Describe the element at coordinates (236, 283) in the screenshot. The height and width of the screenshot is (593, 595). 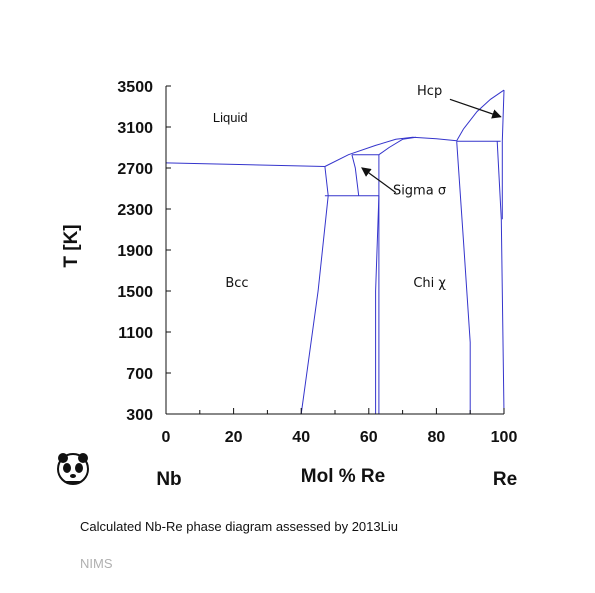
I see `region-label: Bcc` at that location.